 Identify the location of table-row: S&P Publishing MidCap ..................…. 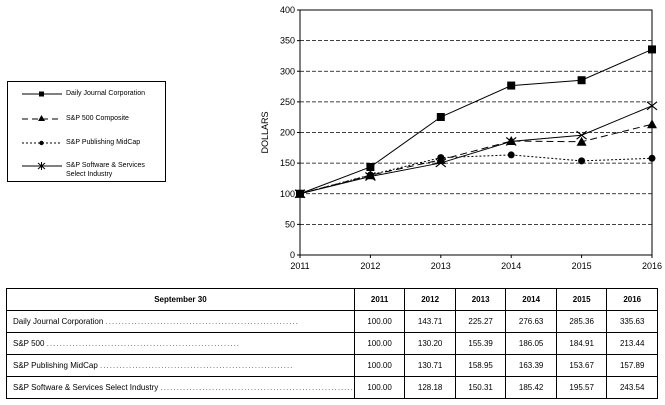
(332, 365).